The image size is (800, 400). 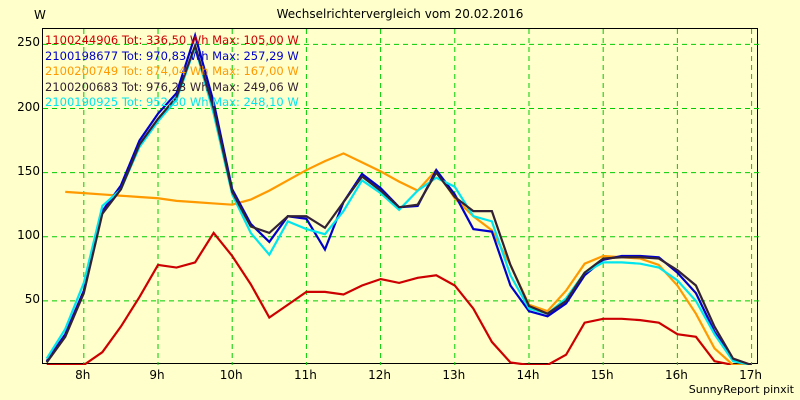 I want to click on x-tick-11h: 11h, so click(x=305, y=375).